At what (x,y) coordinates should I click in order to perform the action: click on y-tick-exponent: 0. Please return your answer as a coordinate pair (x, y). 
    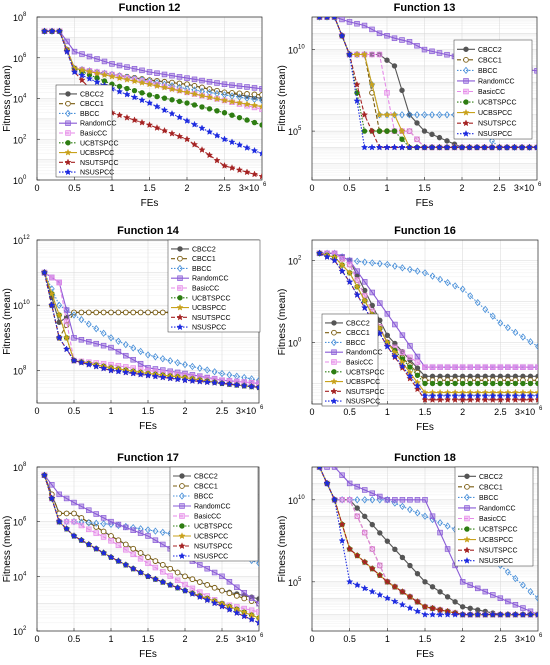
    Looking at the image, I should click on (300, 341).